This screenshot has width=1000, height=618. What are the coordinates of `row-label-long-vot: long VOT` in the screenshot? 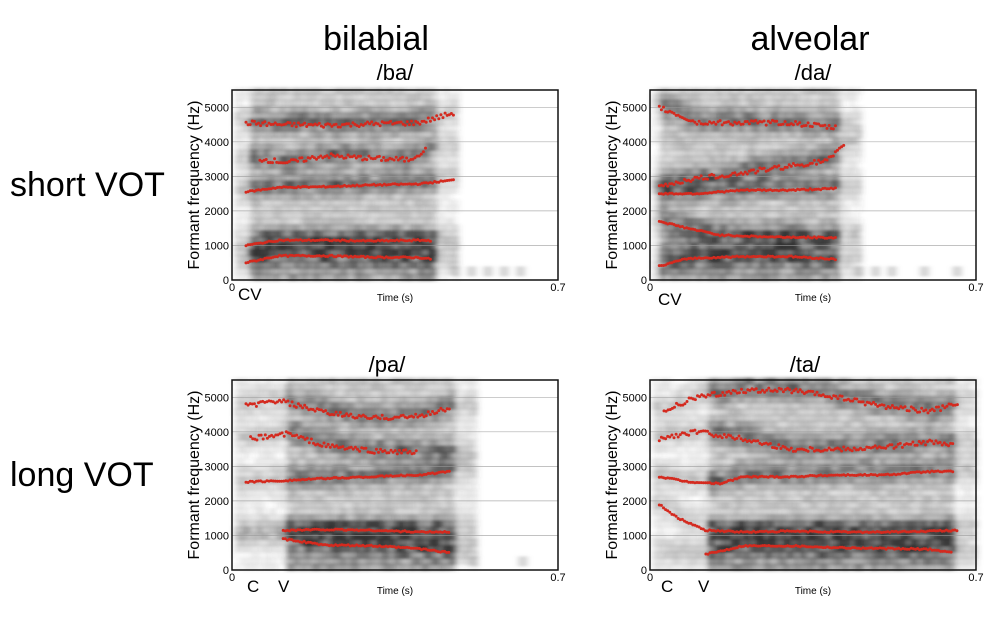 It's located at (82, 475).